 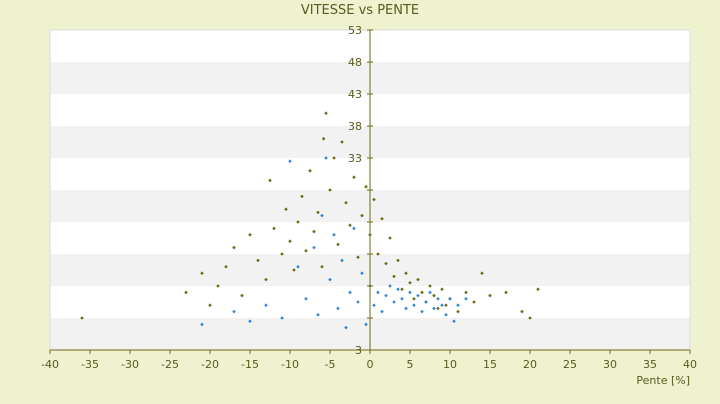 What do you see at coordinates (355, 94) in the screenshot?
I see `y-tick-label: 43` at bounding box center [355, 94].